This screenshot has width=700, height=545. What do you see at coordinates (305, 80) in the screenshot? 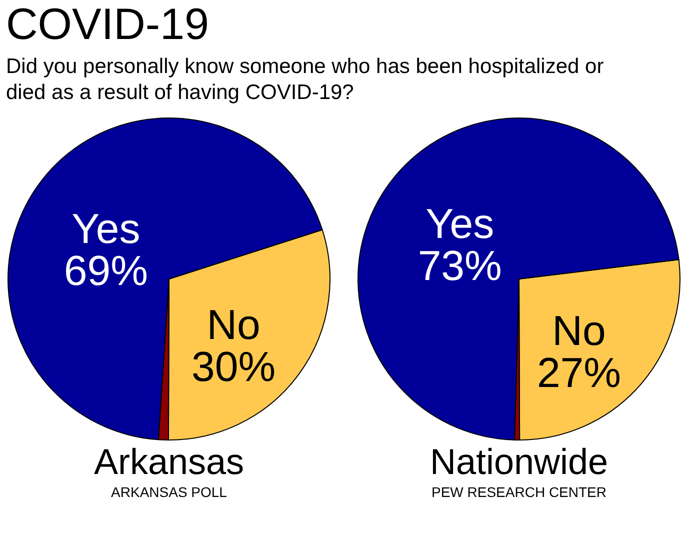
I see `chart-subtitle: Did you personally know someone who has been hospitalized or died as a result of having COVID-19?` at bounding box center [305, 80].